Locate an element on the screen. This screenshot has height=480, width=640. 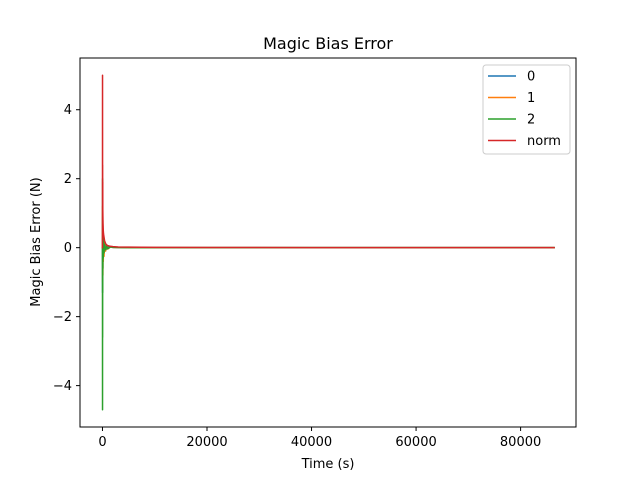
y-tick-label: 0 is located at coordinates (68, 248).